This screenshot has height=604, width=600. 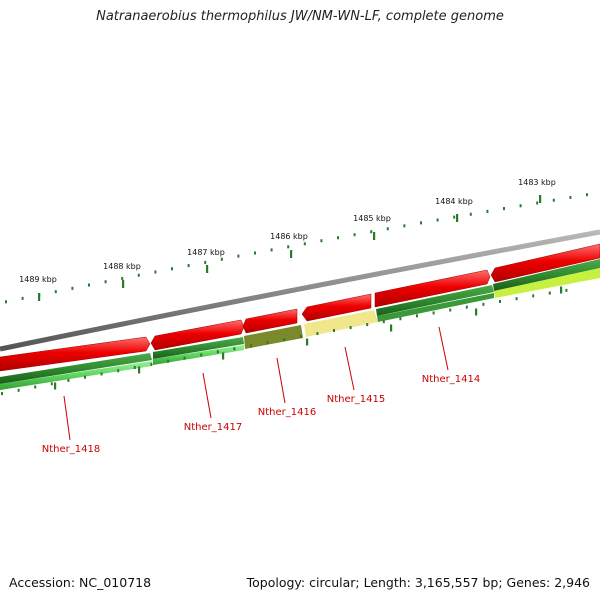 What do you see at coordinates (71, 449) in the screenshot?
I see `gene-label: Nther_1418` at bounding box center [71, 449].